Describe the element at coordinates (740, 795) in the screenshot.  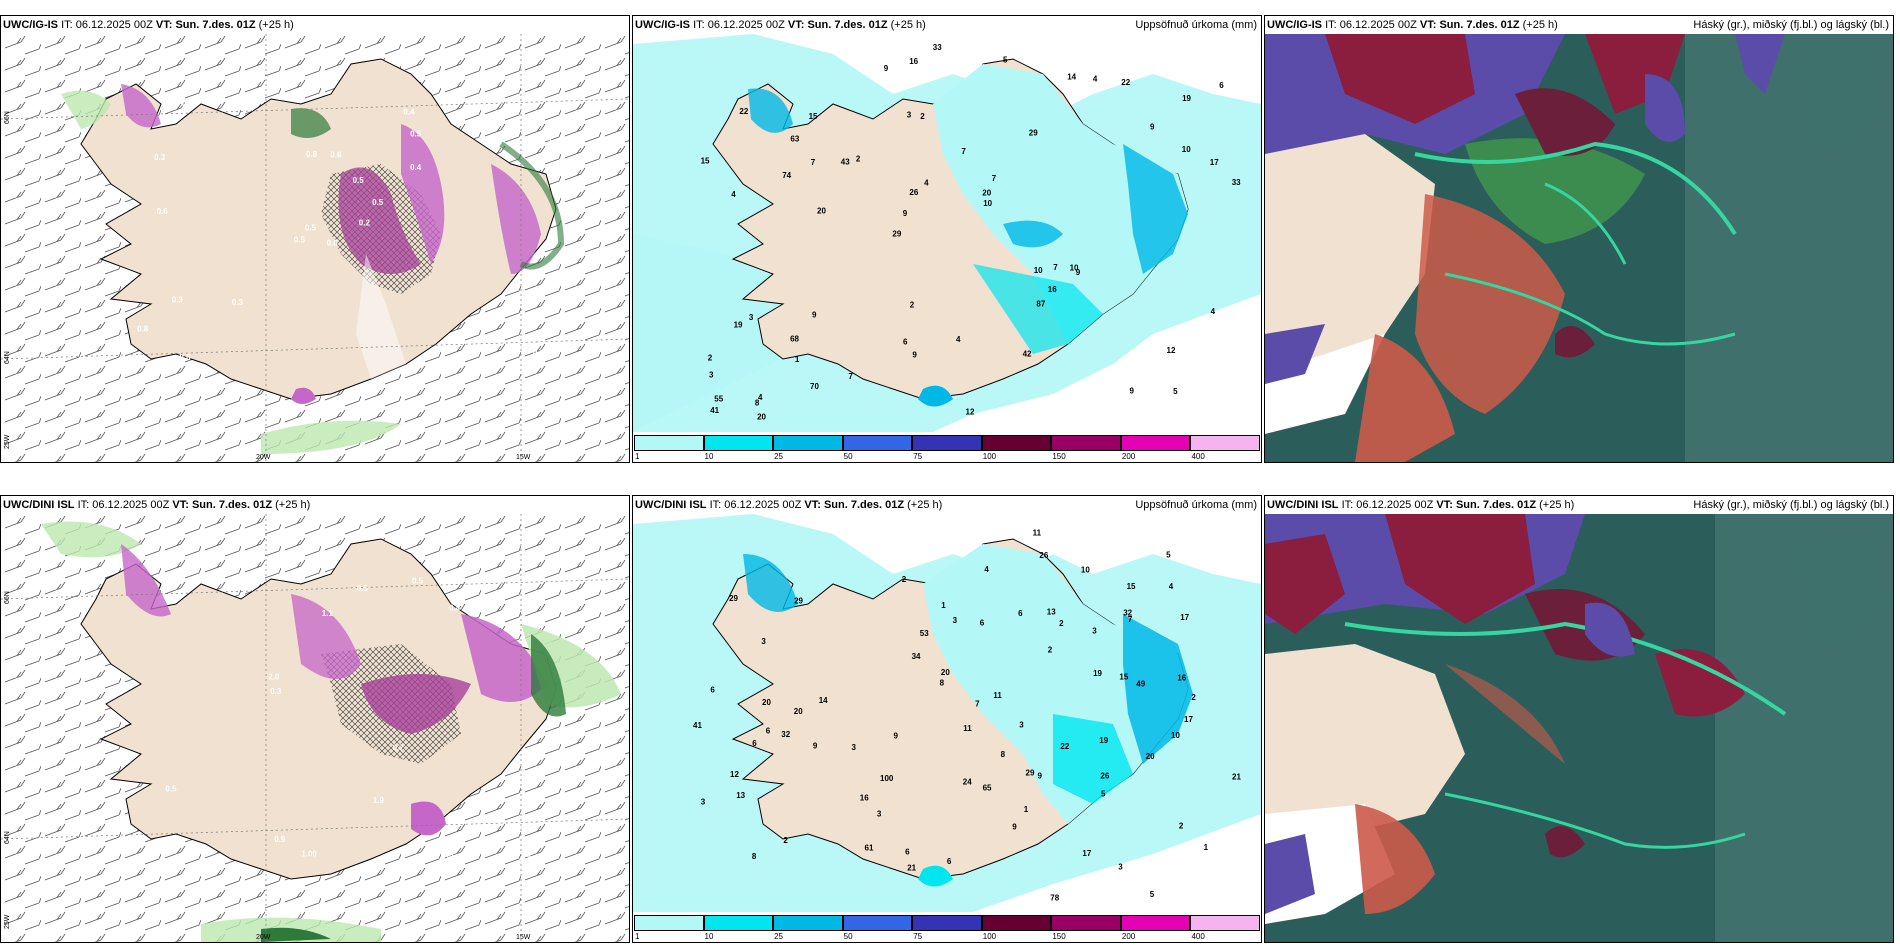
I see `value-label: 13` at that location.